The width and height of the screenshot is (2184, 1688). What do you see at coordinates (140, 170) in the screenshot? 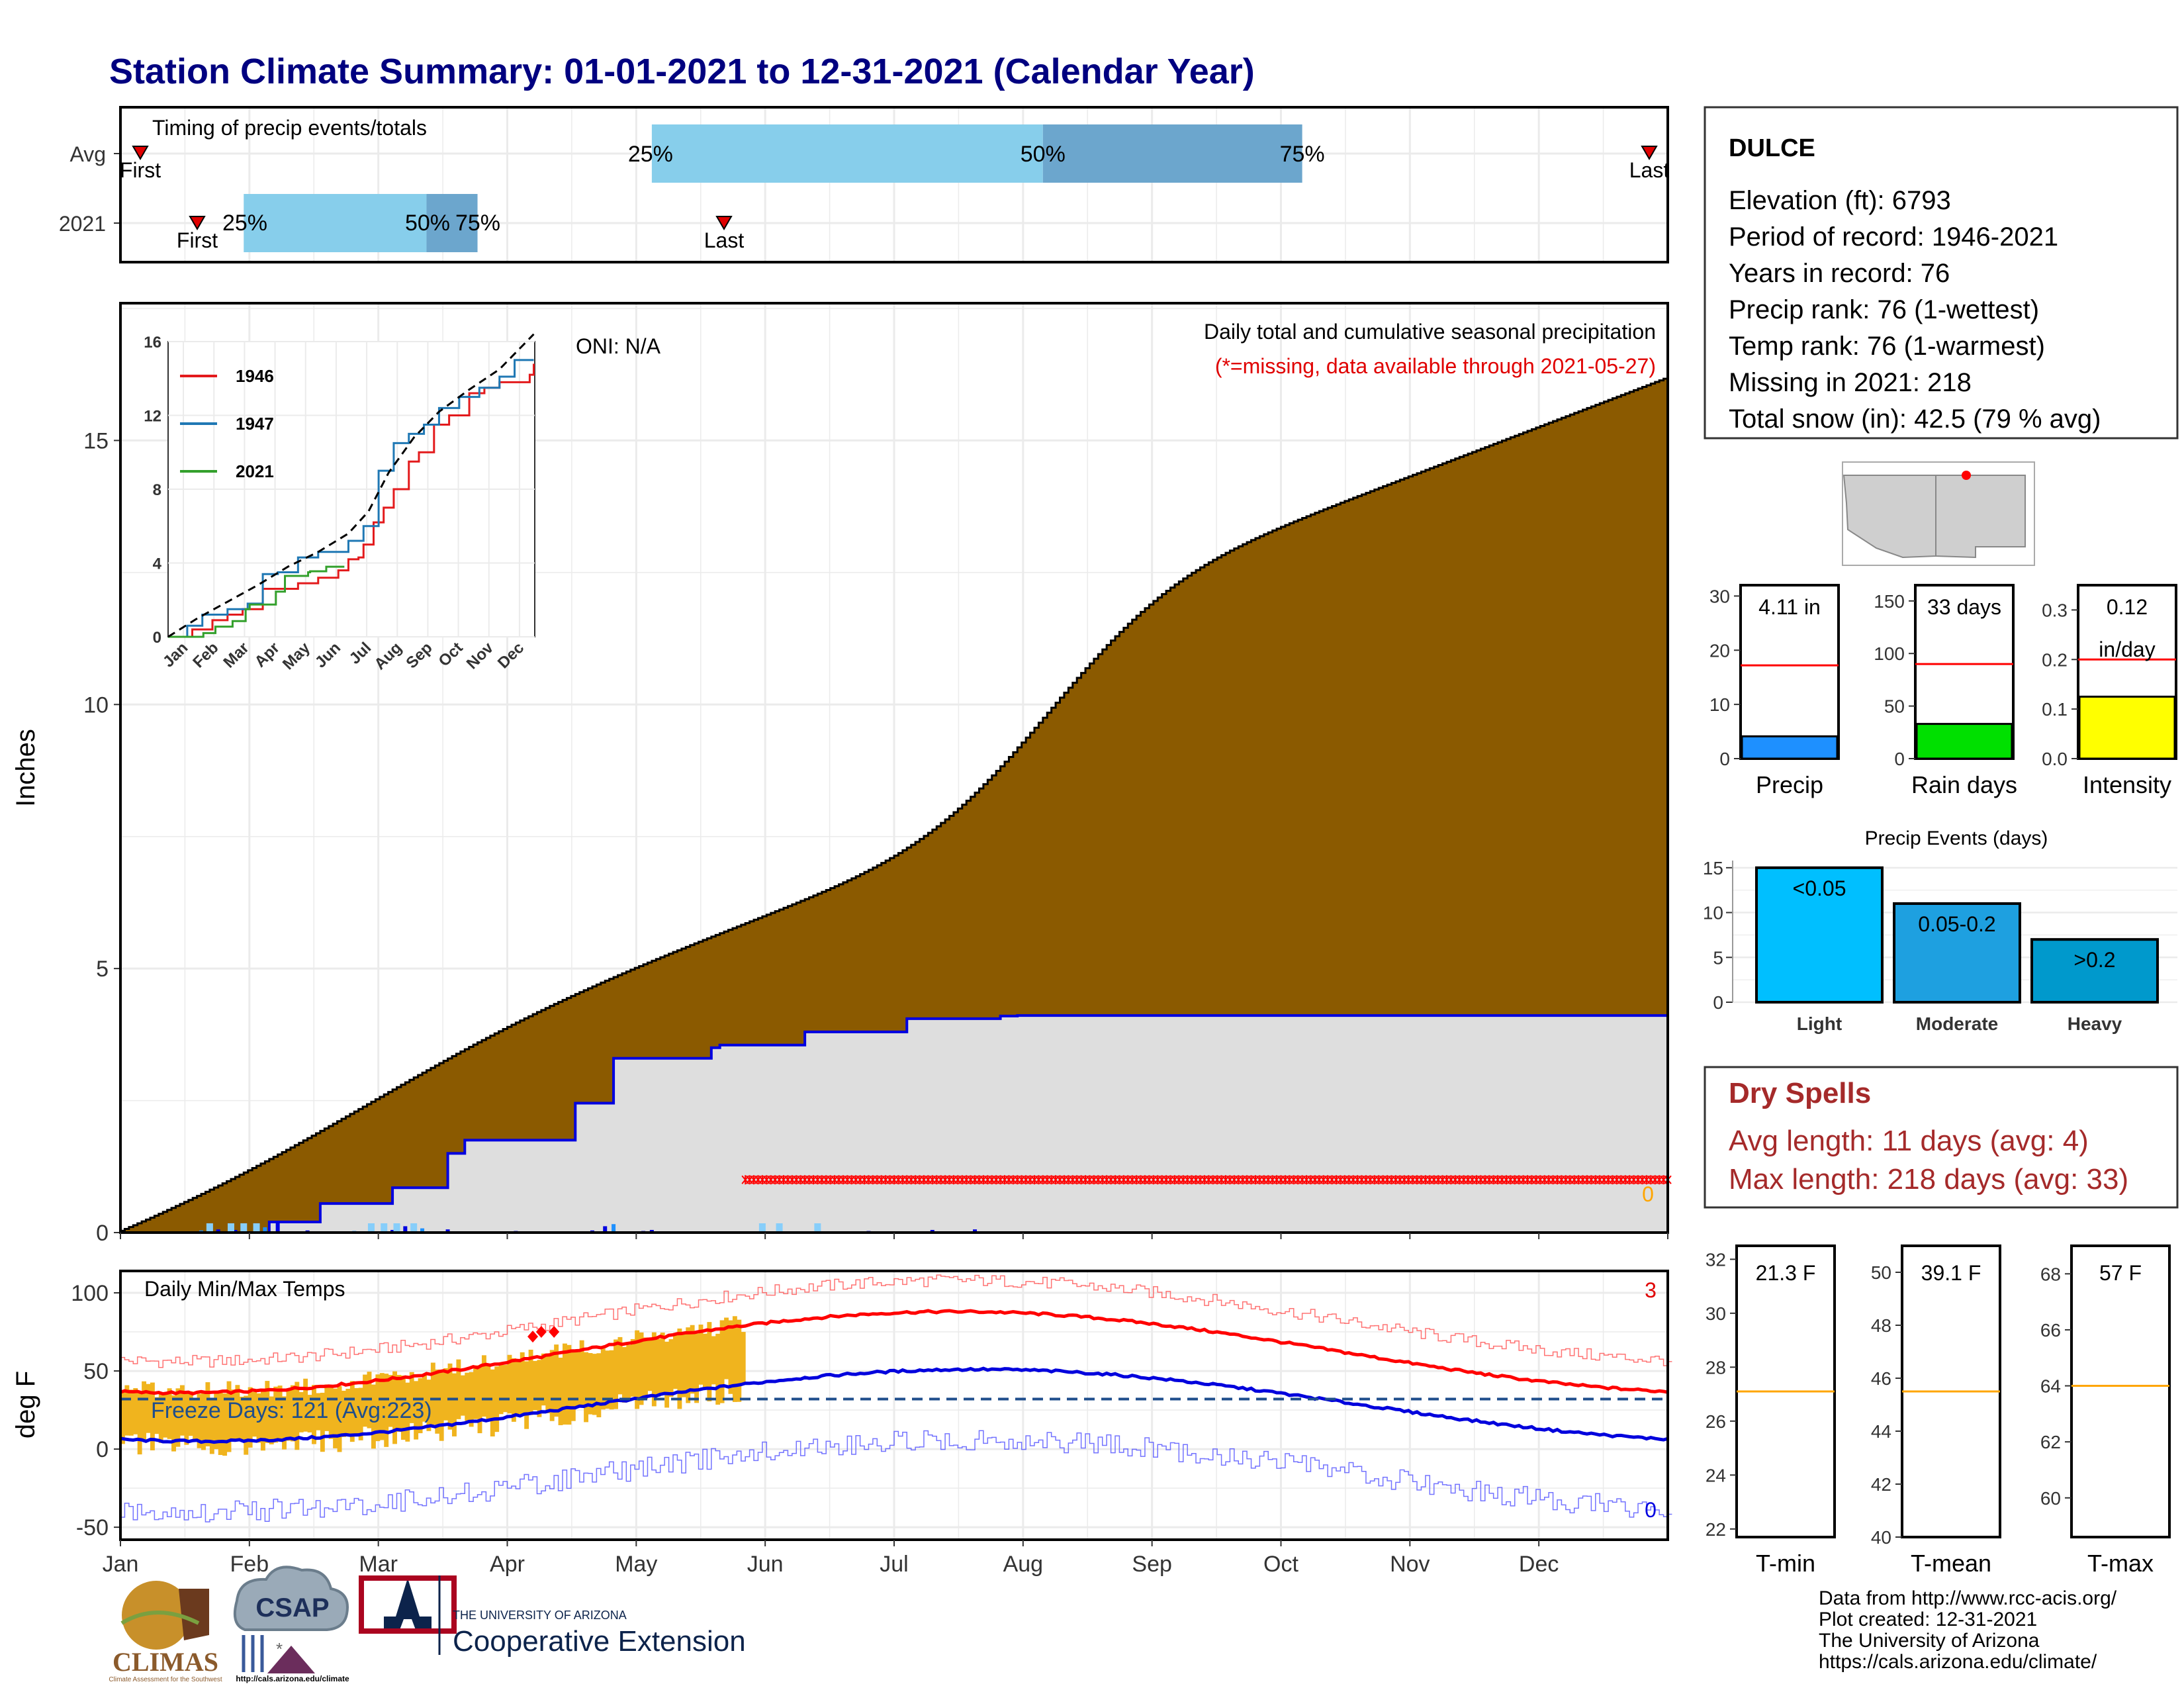
I see `timing-first-avg-label: First` at bounding box center [140, 170].